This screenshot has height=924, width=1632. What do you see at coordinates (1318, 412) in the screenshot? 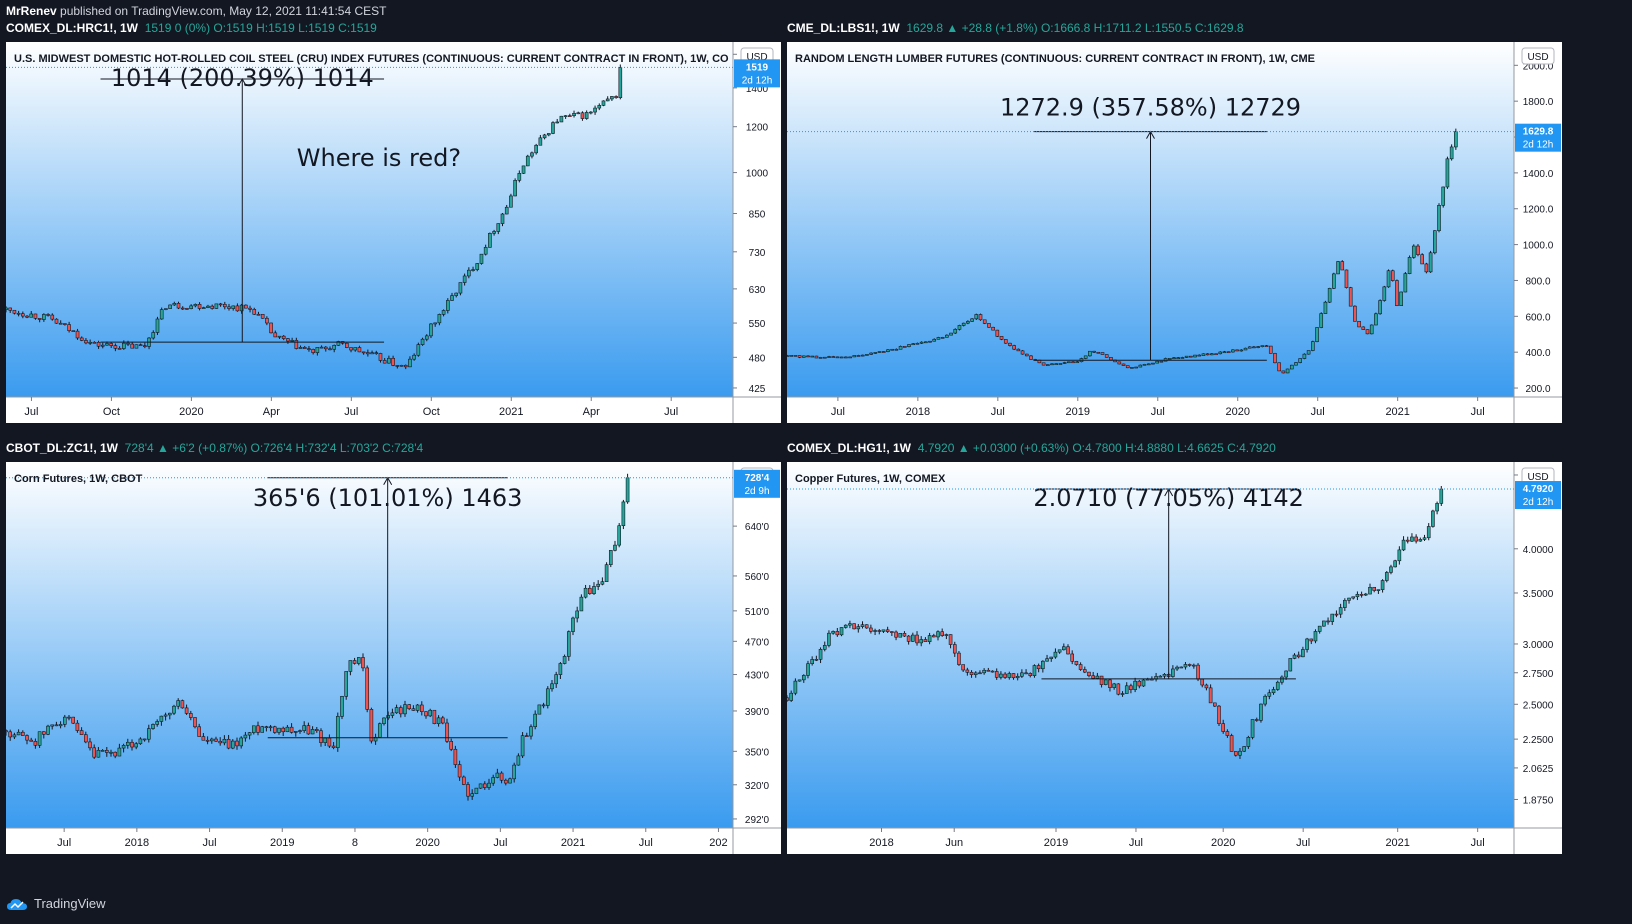
I see `x-tick-label: Jul` at bounding box center [1318, 412].